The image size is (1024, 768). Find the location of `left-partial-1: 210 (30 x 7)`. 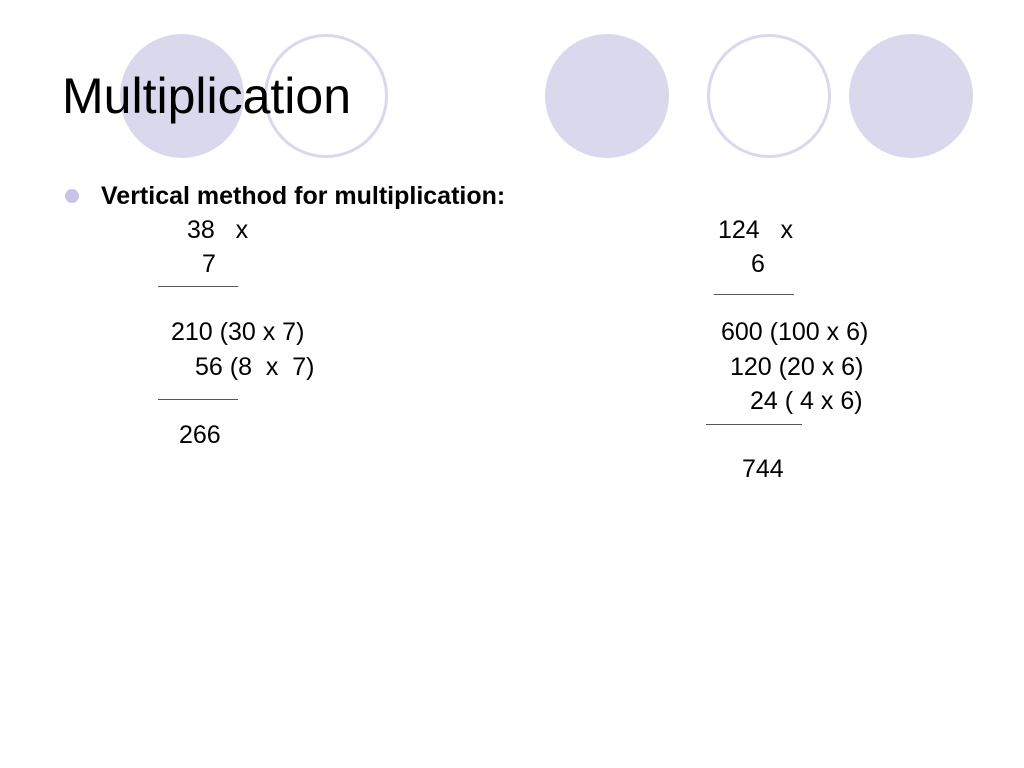

left-partial-1: 210 (30 x 7) is located at coordinates (238, 332).